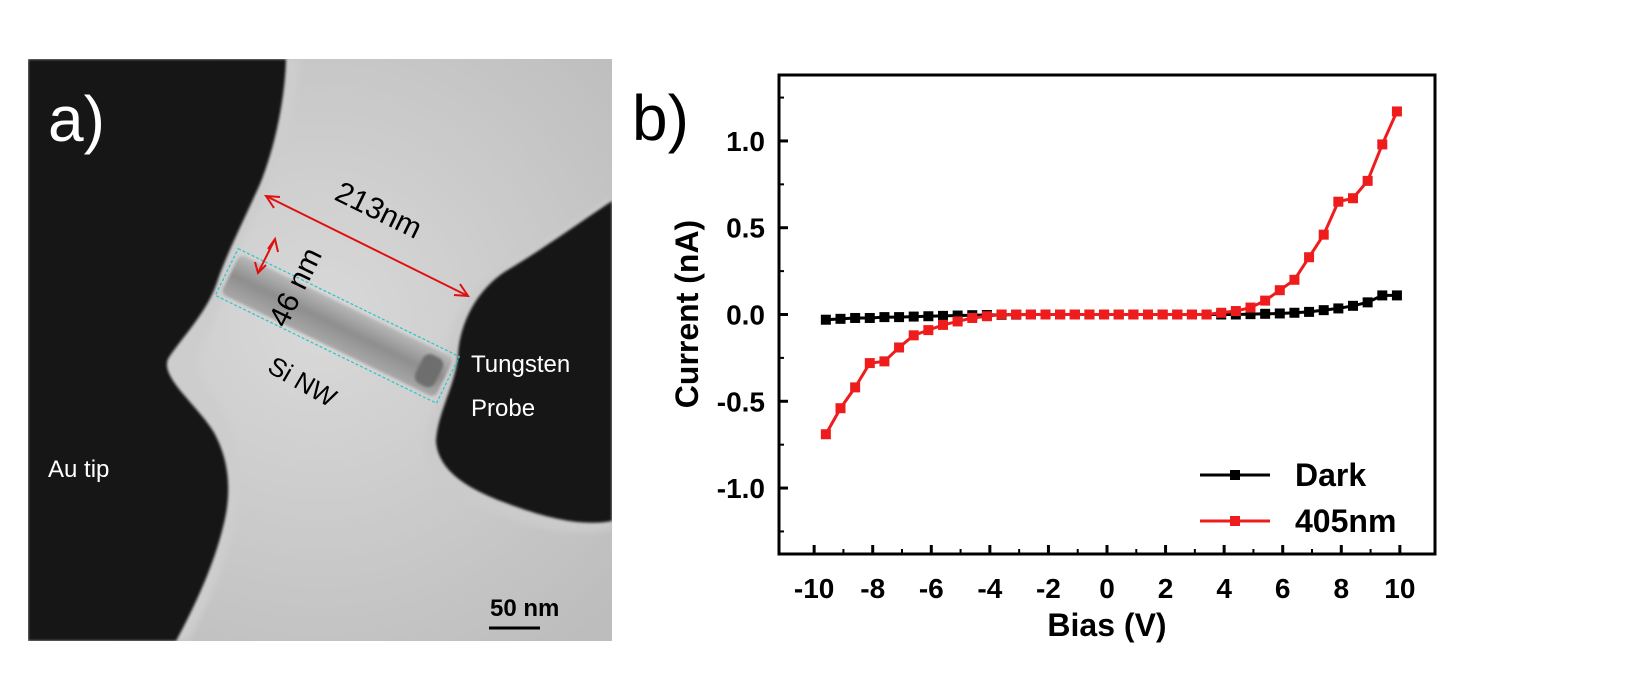  Describe the element at coordinates (931, 588) in the screenshot. I see `x-tick-label: -6` at that location.